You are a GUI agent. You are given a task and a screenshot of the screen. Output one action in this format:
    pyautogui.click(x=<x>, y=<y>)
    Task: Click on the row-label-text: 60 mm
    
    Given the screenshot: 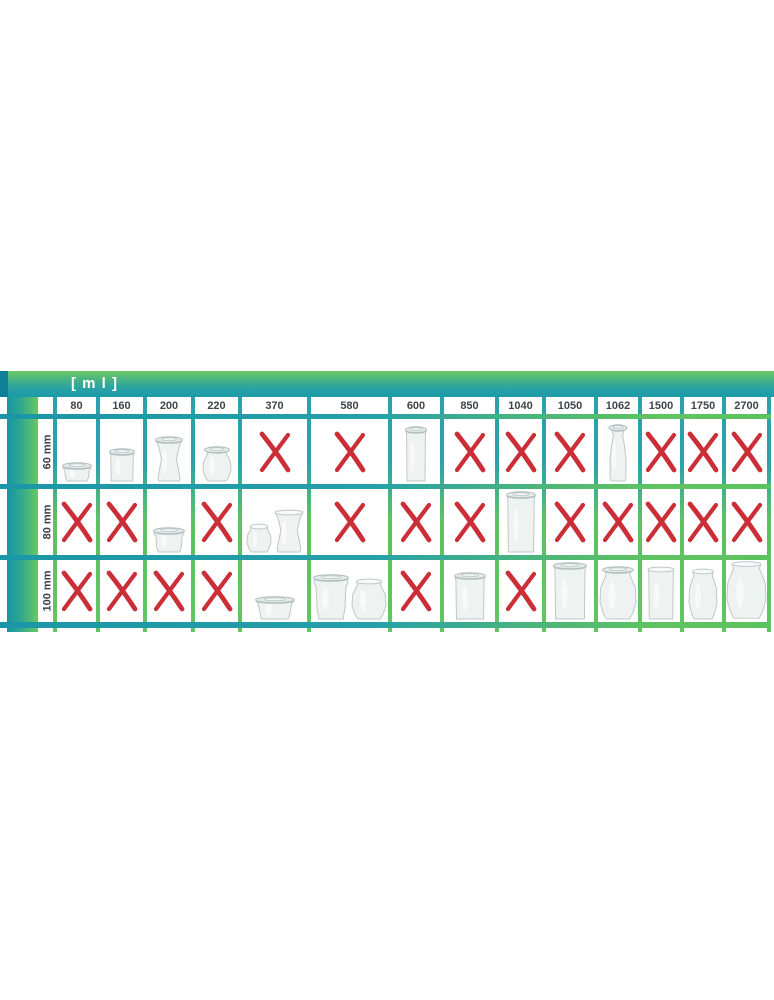 What is the action you would take?
    pyautogui.click(x=47, y=451)
    